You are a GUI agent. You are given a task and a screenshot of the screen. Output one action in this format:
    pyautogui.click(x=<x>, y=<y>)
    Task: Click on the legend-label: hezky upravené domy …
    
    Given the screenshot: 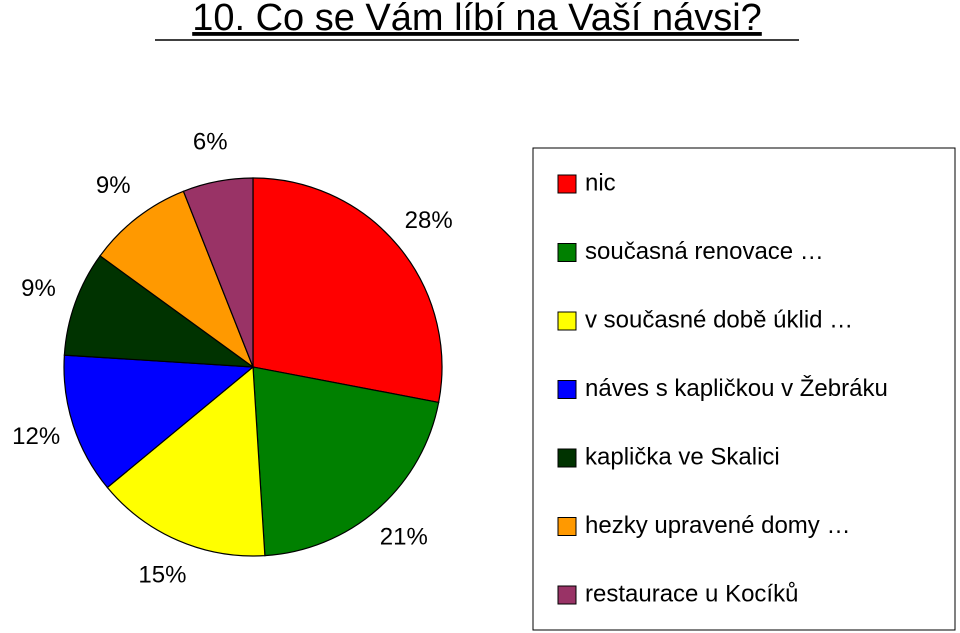 What is the action you would take?
    pyautogui.click(x=717, y=525)
    